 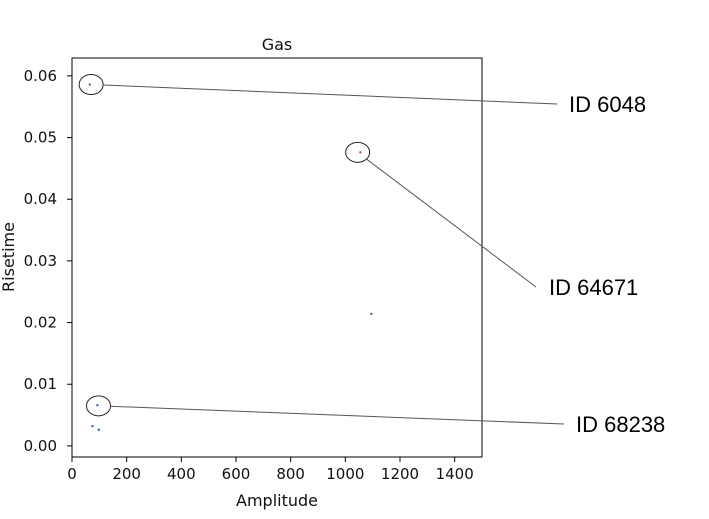 I want to click on chart-title: Gas, so click(x=277, y=44).